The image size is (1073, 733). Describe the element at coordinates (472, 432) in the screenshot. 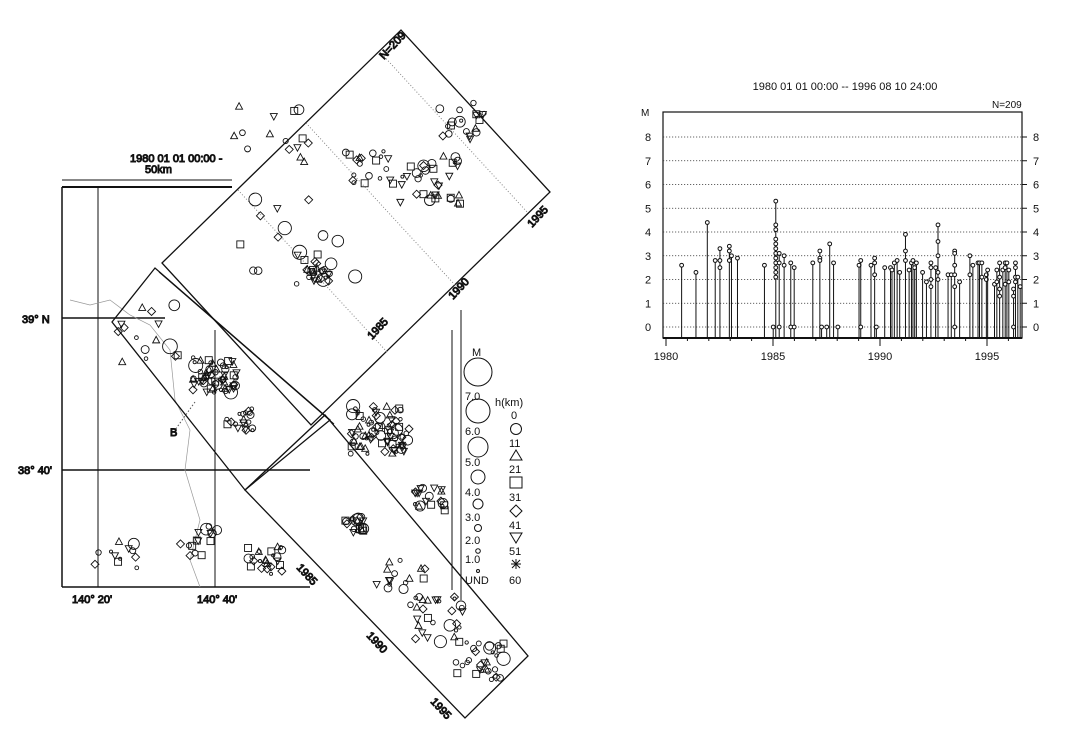

I see `legend-m-6: 6.0` at that location.